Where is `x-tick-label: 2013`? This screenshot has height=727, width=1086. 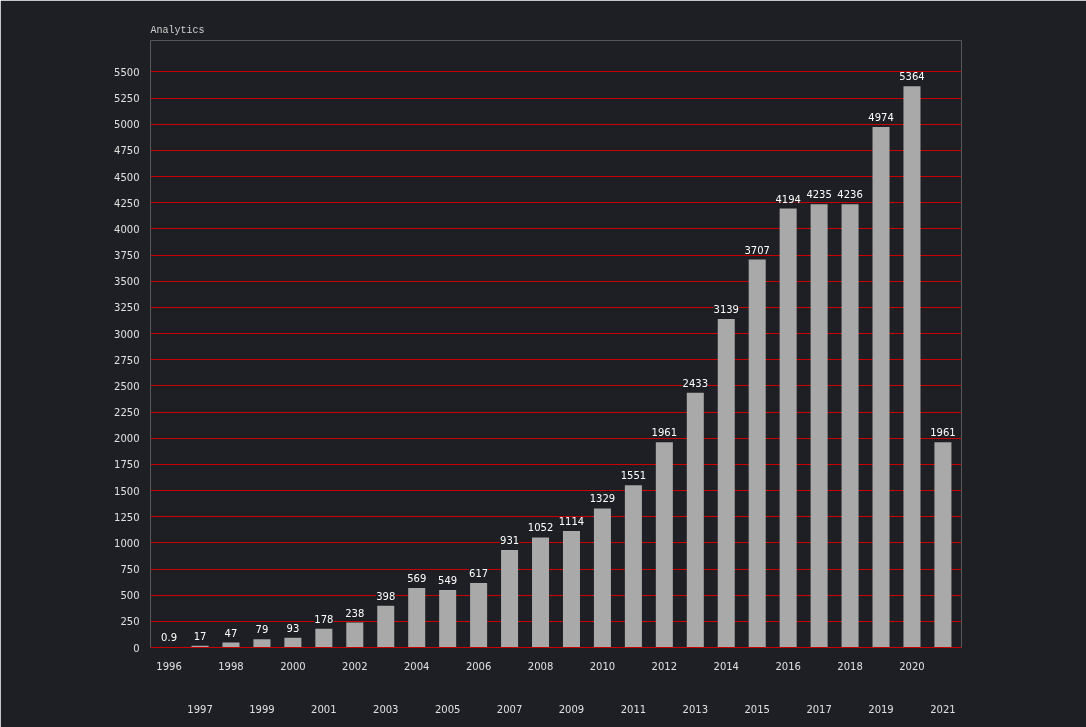
x-tick-label: 2013 is located at coordinates (695, 709).